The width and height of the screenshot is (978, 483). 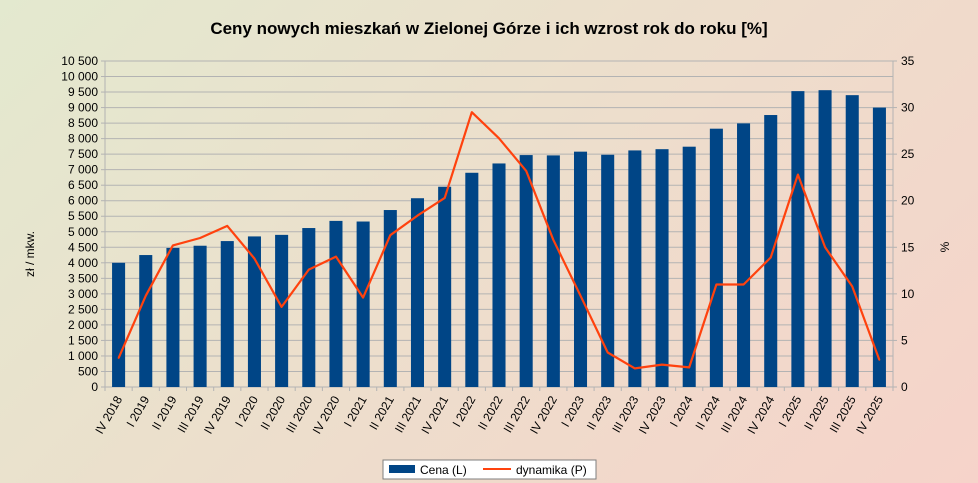 What do you see at coordinates (489, 469) in the screenshot?
I see `legend: Cena (L) dynamika (P)` at bounding box center [489, 469].